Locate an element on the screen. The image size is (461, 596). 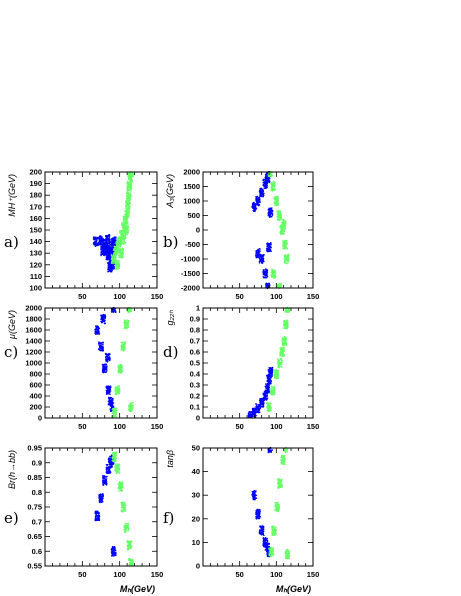
series-green is located at coordinates (278, 230).